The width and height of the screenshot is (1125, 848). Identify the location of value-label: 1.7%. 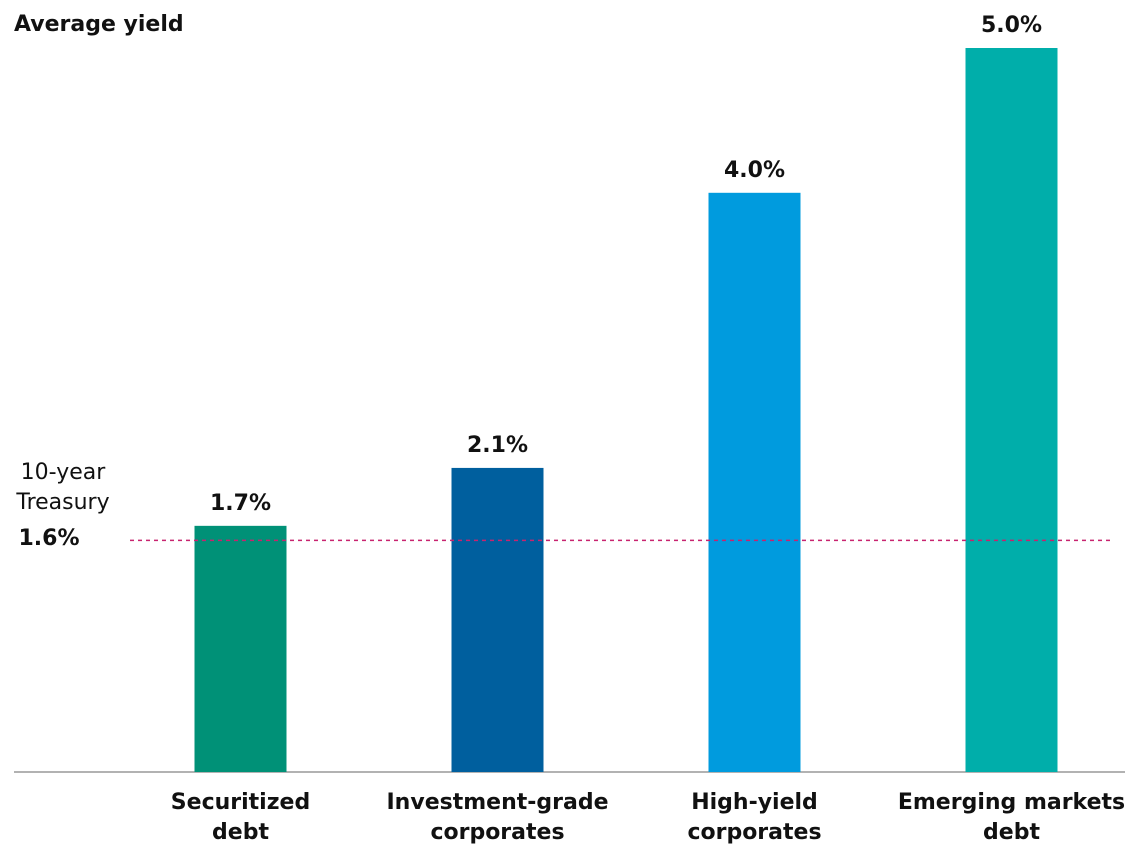
(240, 503).